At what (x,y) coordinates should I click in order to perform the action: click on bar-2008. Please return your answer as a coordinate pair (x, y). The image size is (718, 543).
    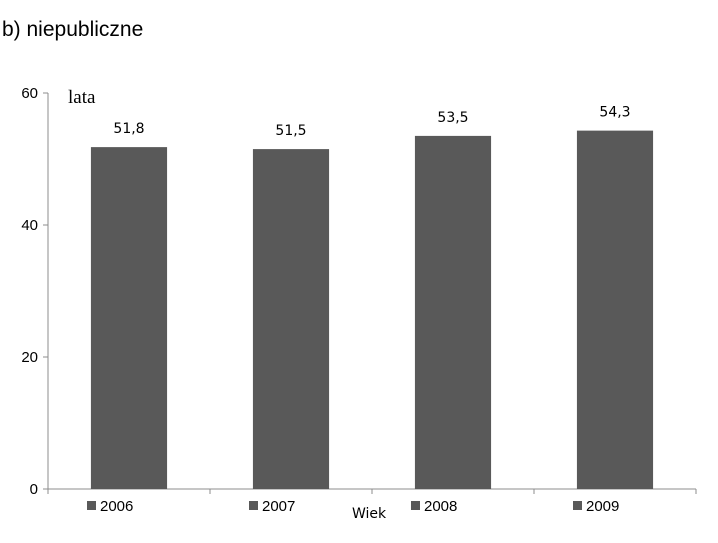
    Looking at the image, I should click on (453, 312).